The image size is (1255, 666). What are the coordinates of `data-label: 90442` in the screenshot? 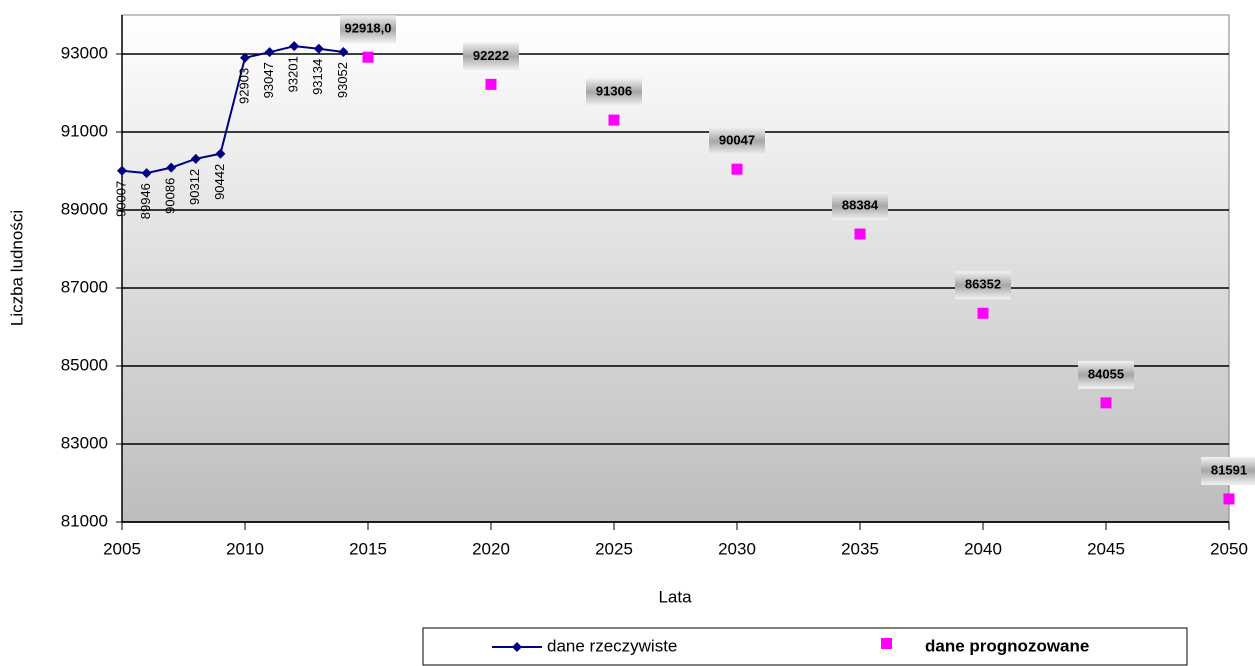 It's located at (219, 182).